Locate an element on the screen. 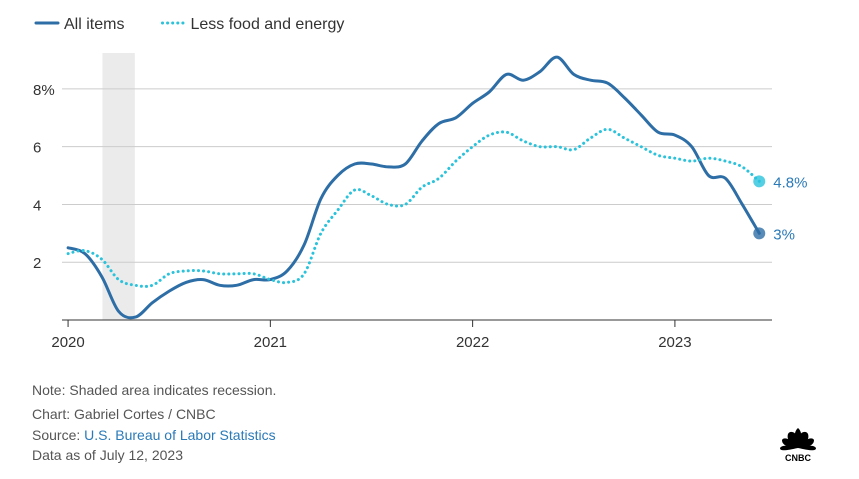 The height and width of the screenshot is (479, 859). peacock-icon is located at coordinates (798, 439).